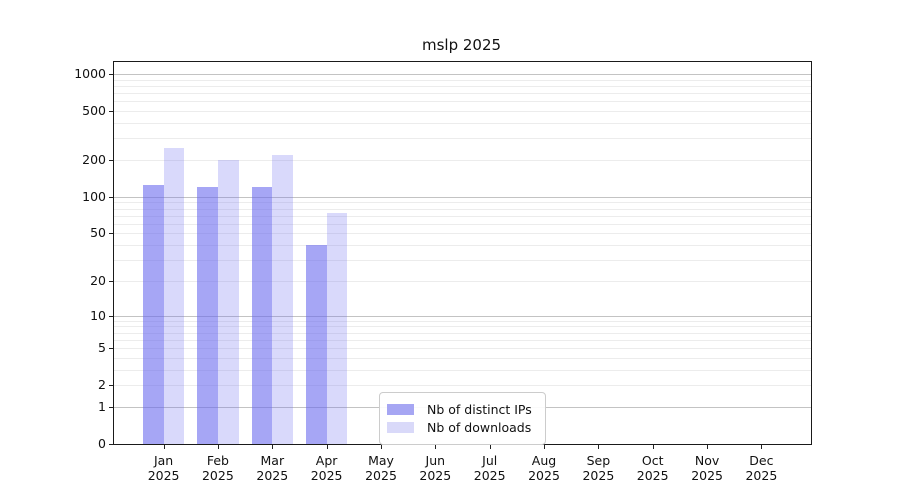 The width and height of the screenshot is (900, 500). Describe the element at coordinates (761, 460) in the screenshot. I see `x-tick-month: Dec` at that location.